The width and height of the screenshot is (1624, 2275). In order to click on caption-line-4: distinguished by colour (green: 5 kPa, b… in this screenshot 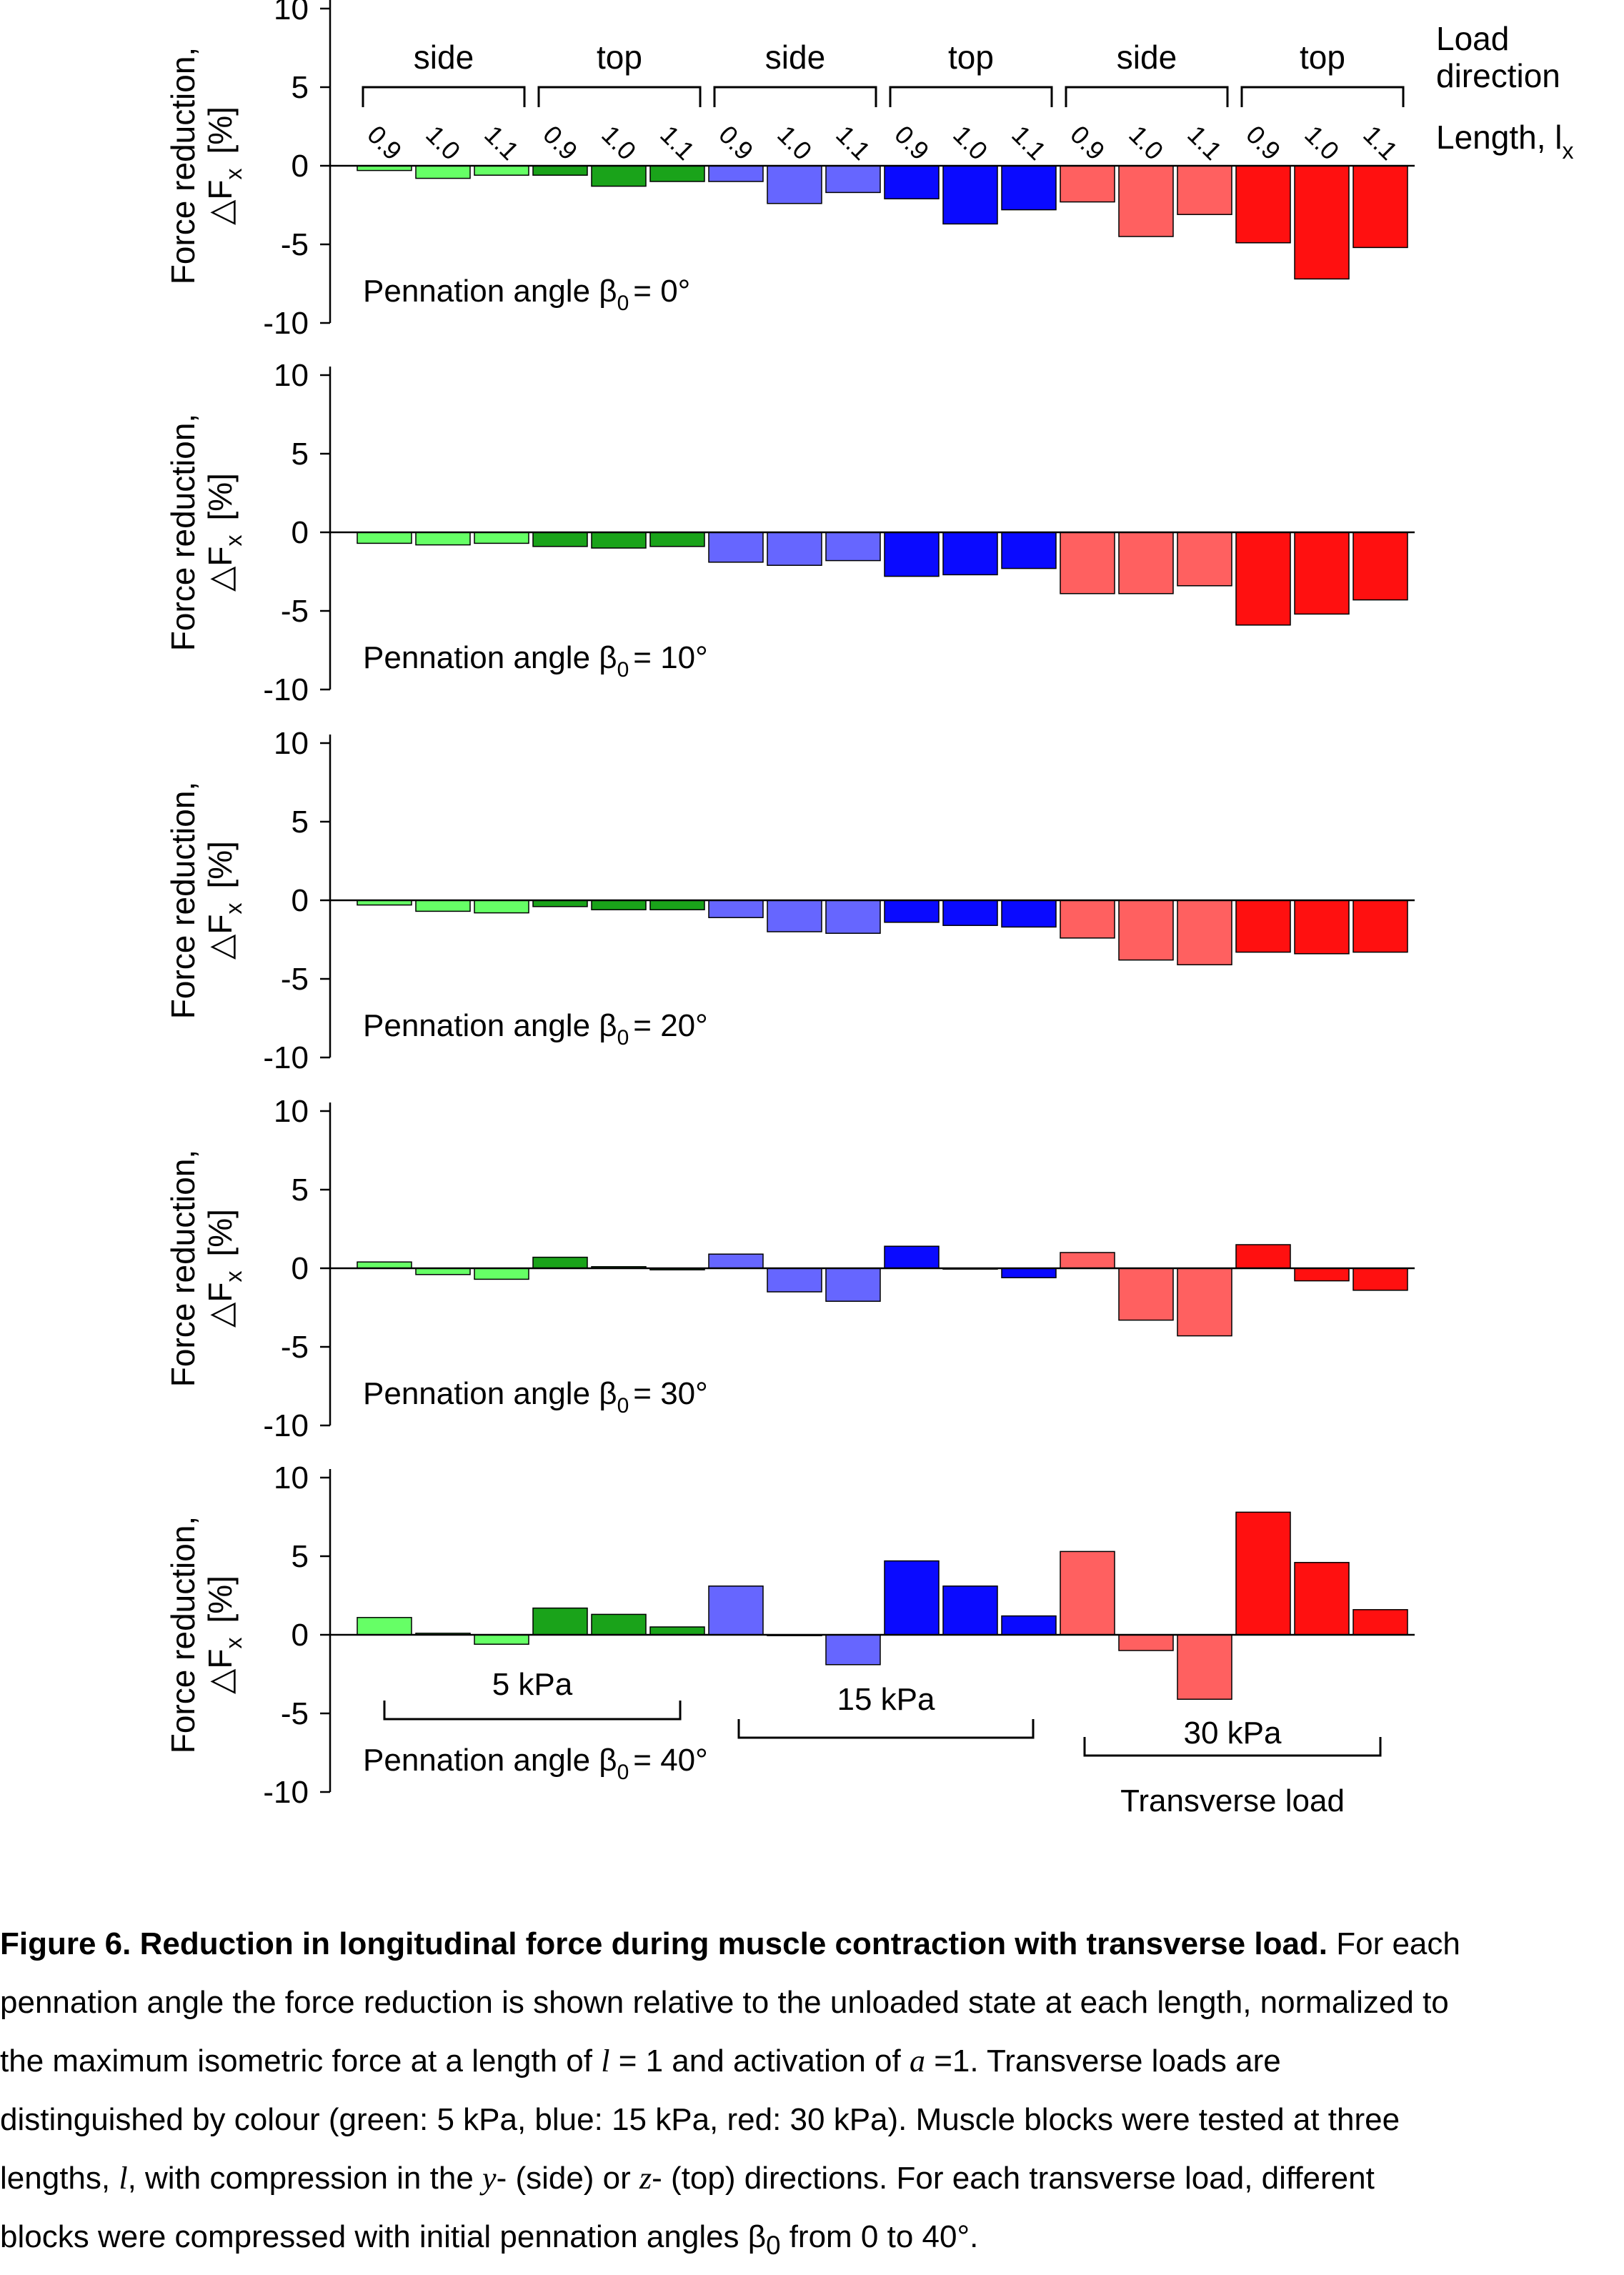, I will do `click(700, 2119)`.